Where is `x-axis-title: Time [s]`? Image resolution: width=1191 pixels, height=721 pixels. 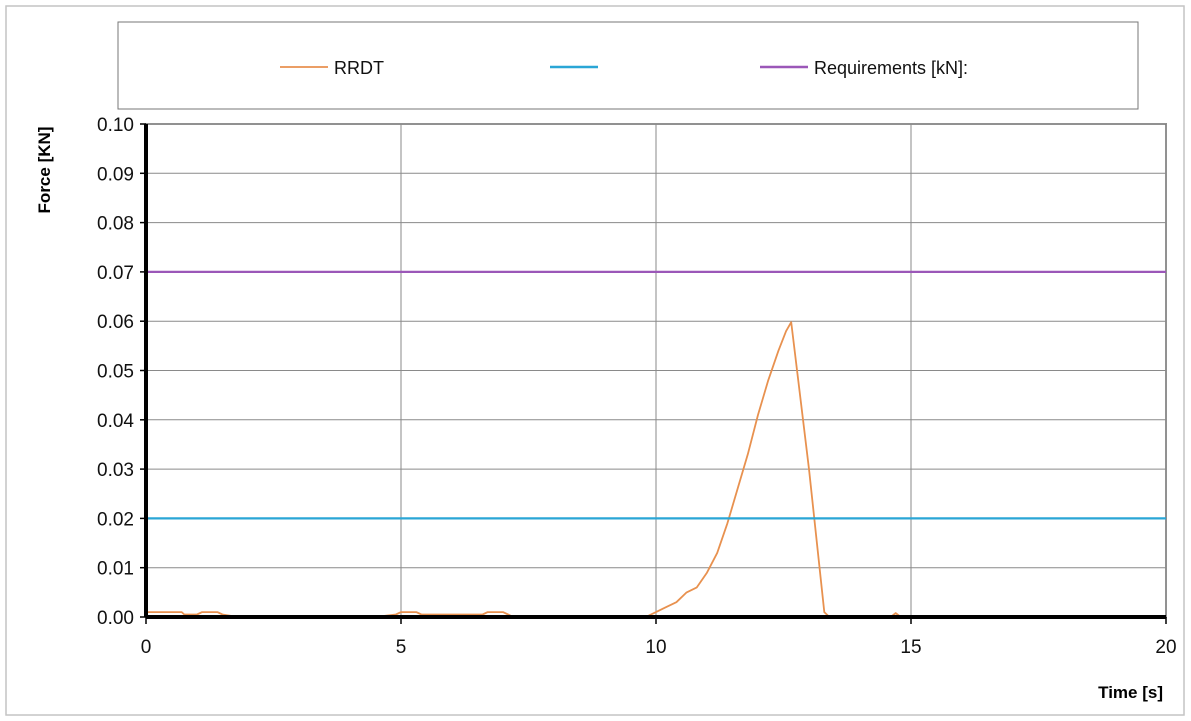
x-axis-title: Time [s] is located at coordinates (1130, 692).